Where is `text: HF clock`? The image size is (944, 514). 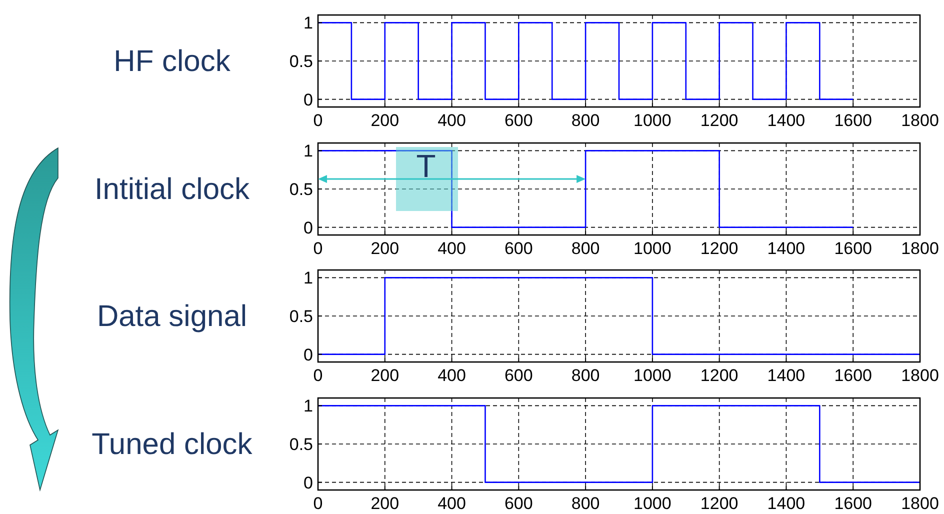 text: HF clock is located at coordinates (173, 61).